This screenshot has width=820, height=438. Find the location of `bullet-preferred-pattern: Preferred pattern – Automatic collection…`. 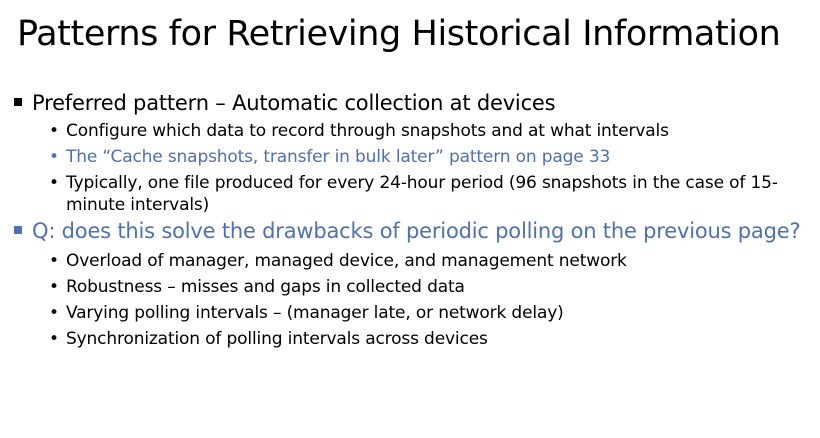

bullet-preferred-pattern: Preferred pattern – Automatic collection… is located at coordinates (410, 106).